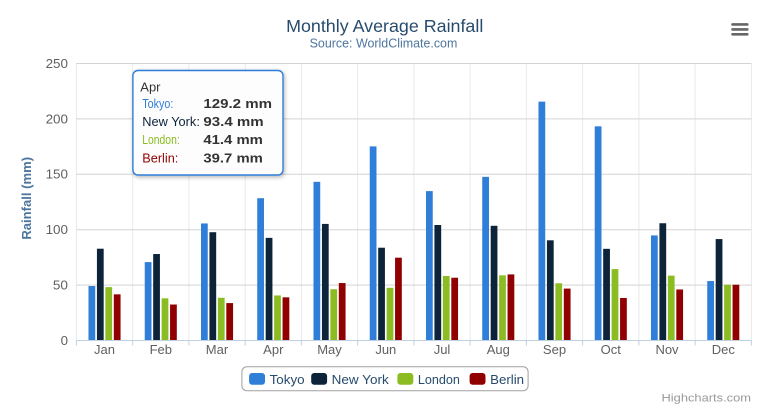  I want to click on svg-text: 41.4 mm, so click(233, 139).